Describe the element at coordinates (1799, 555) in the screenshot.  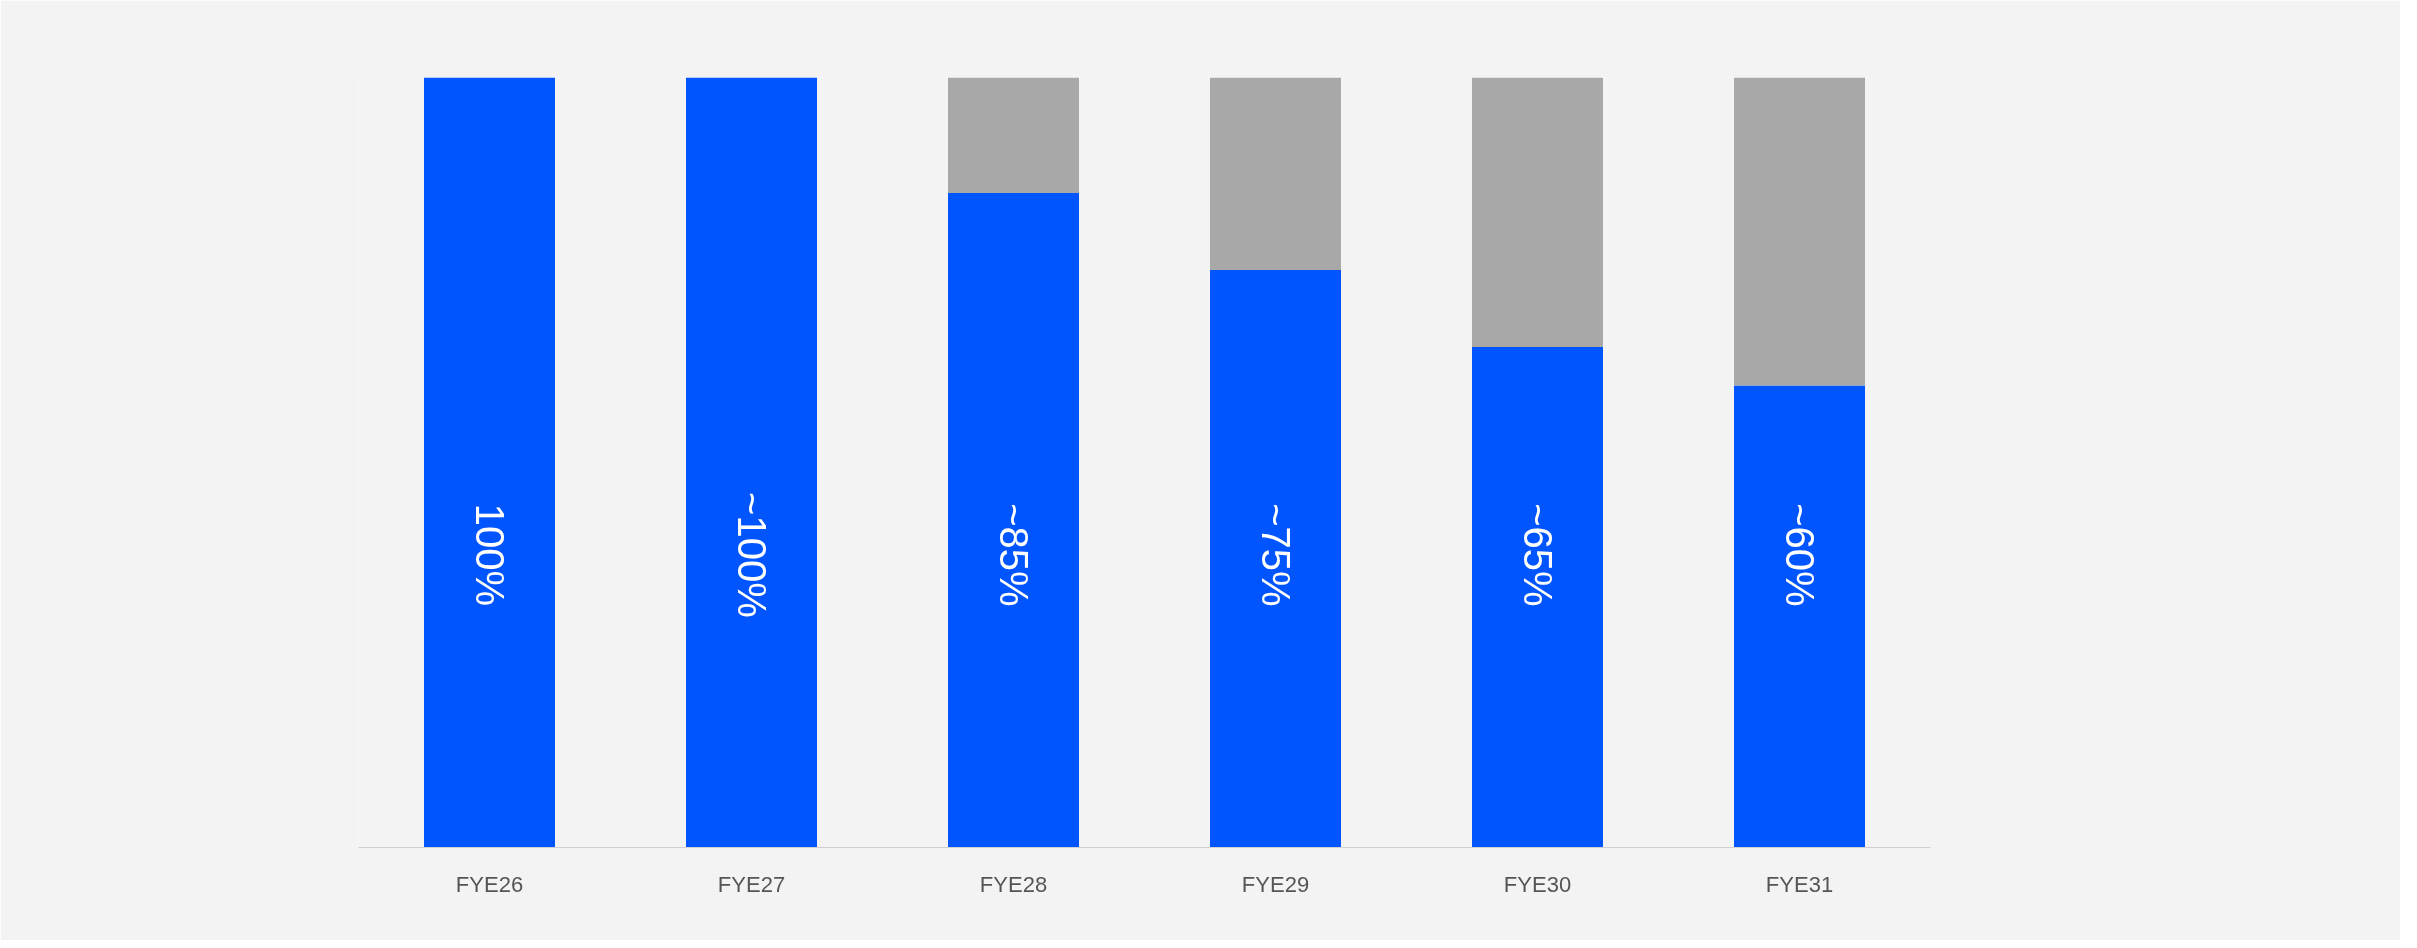
I see `data-label: ~60%` at that location.